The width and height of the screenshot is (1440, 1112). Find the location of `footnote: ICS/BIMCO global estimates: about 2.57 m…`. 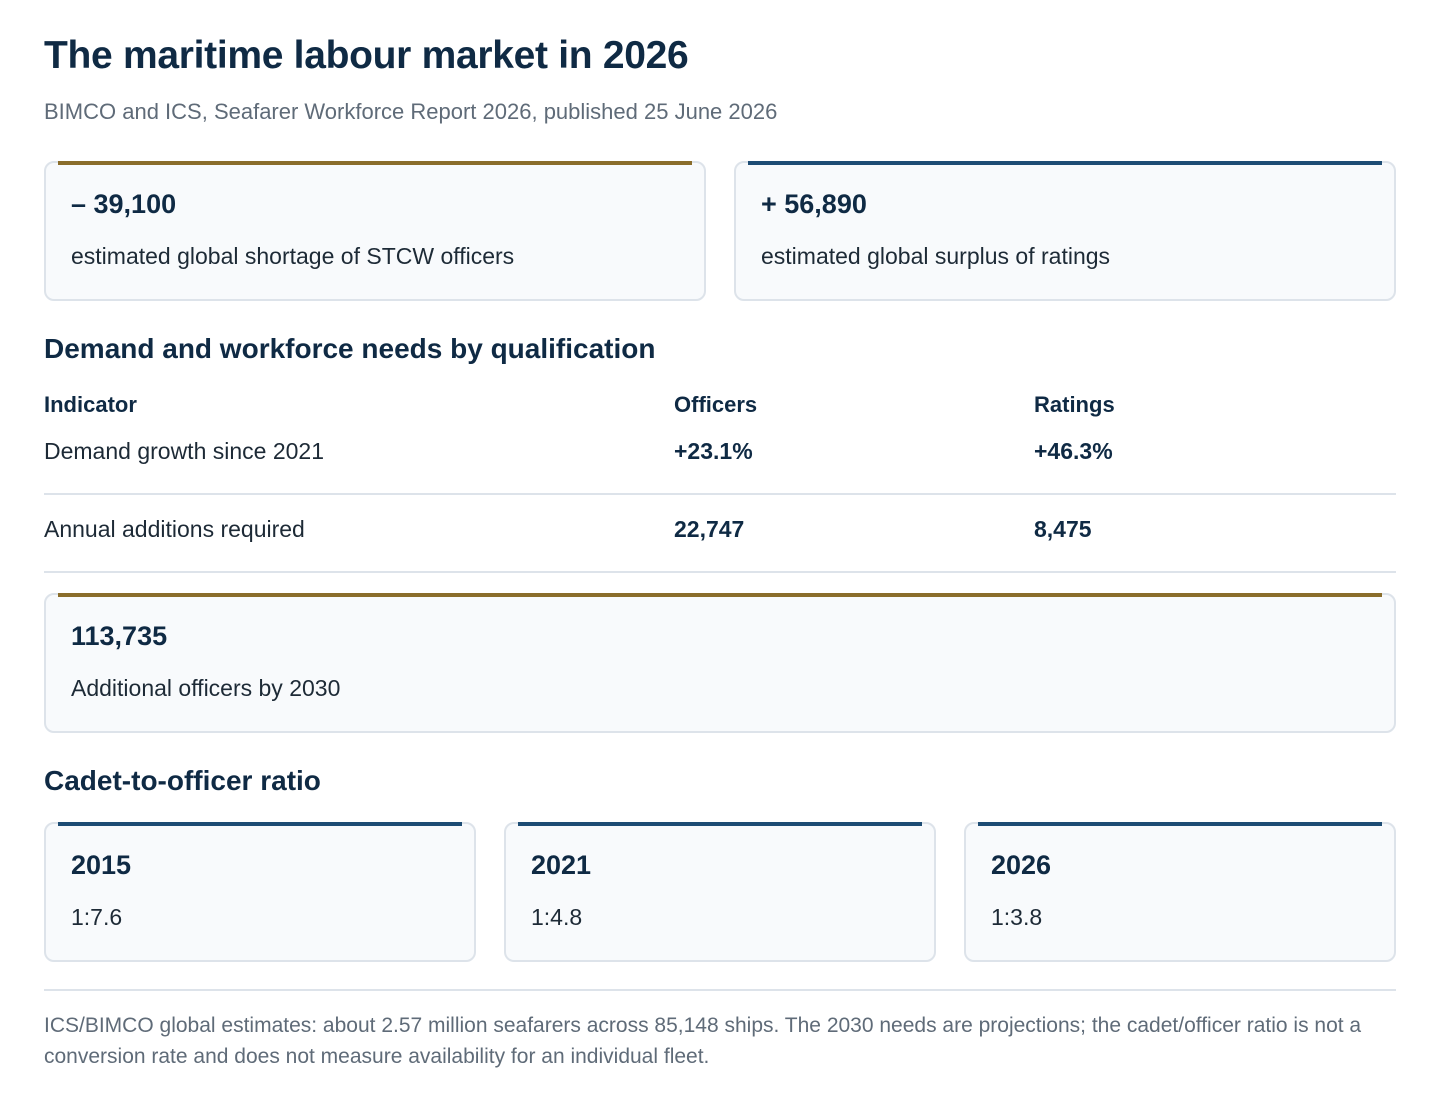

footnote: ICS/BIMCO global estimates: about 2.57 m… is located at coordinates (703, 1041).